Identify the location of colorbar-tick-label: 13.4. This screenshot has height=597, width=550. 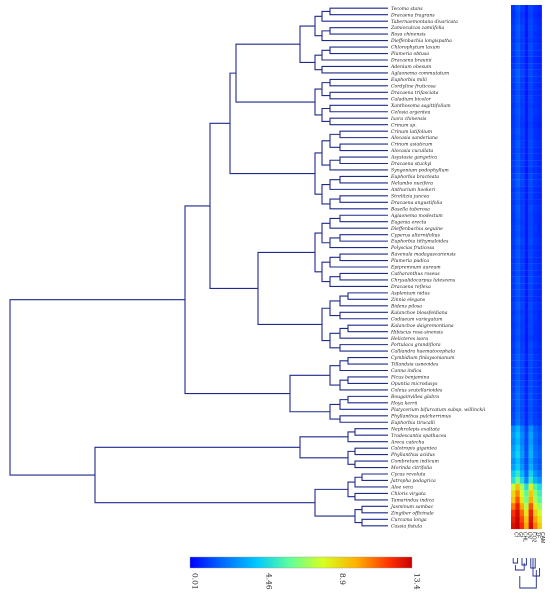
(417, 581).